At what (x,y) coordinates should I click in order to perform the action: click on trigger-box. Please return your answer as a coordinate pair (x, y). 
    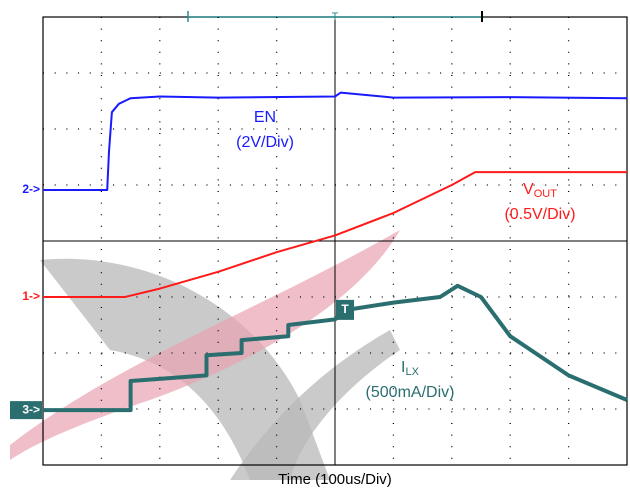
    Looking at the image, I should click on (345, 309).